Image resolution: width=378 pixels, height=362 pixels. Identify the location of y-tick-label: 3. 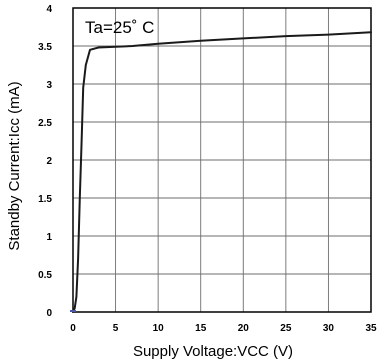
(49, 85).